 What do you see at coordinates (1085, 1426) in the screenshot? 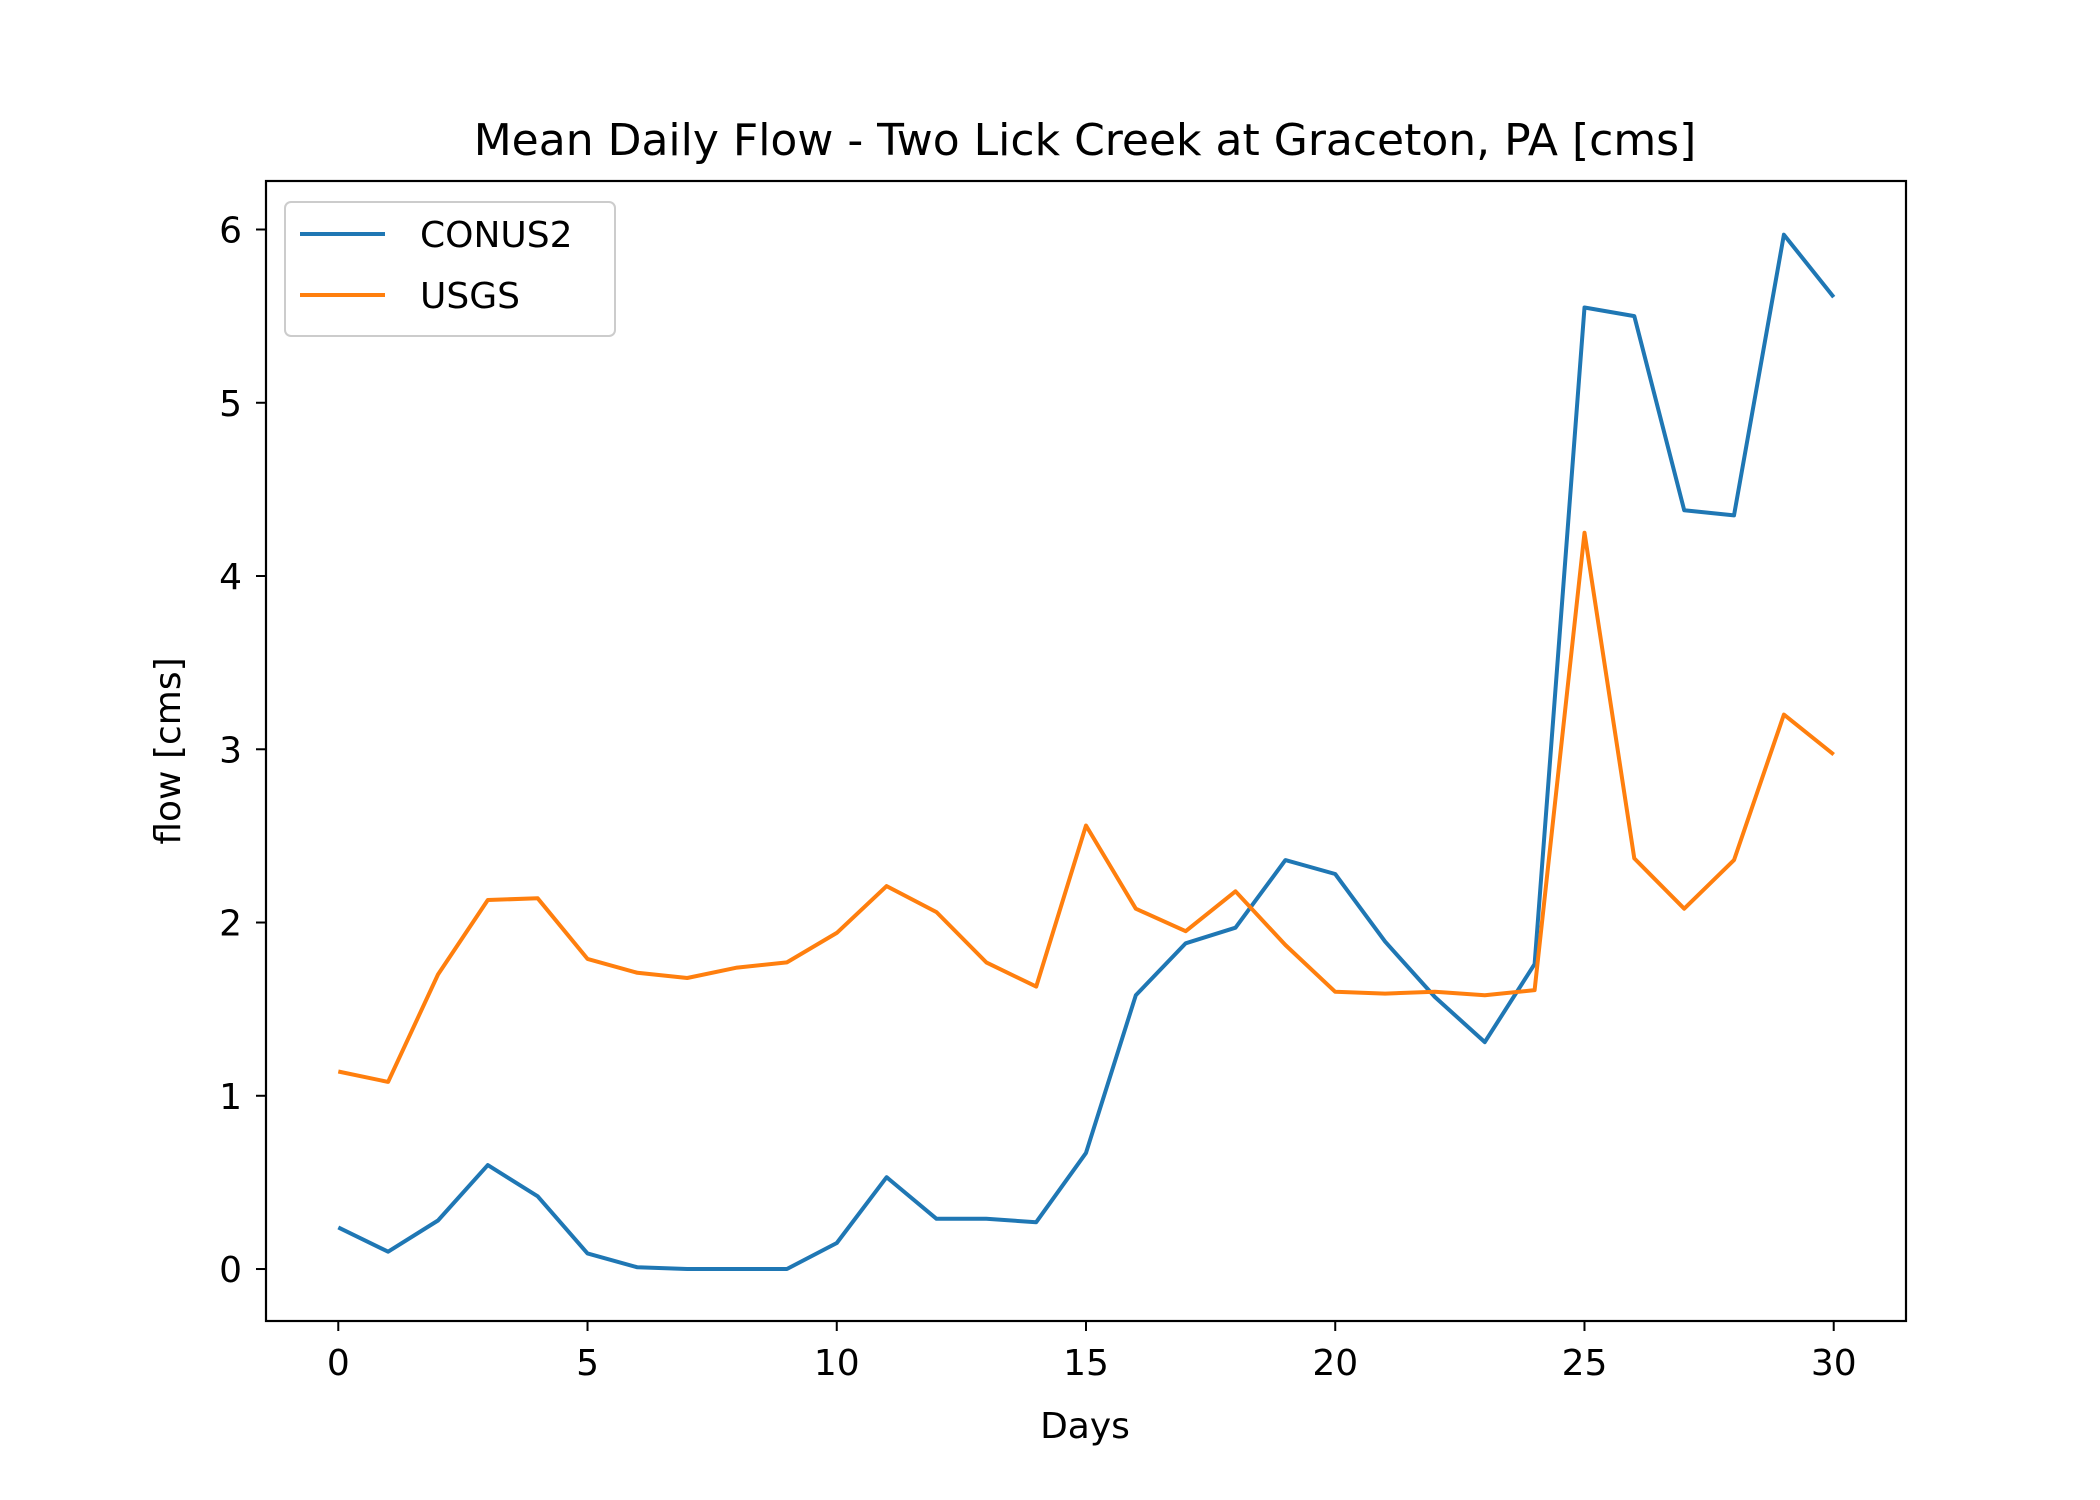
I see `x-axis-label: Days` at bounding box center [1085, 1426].